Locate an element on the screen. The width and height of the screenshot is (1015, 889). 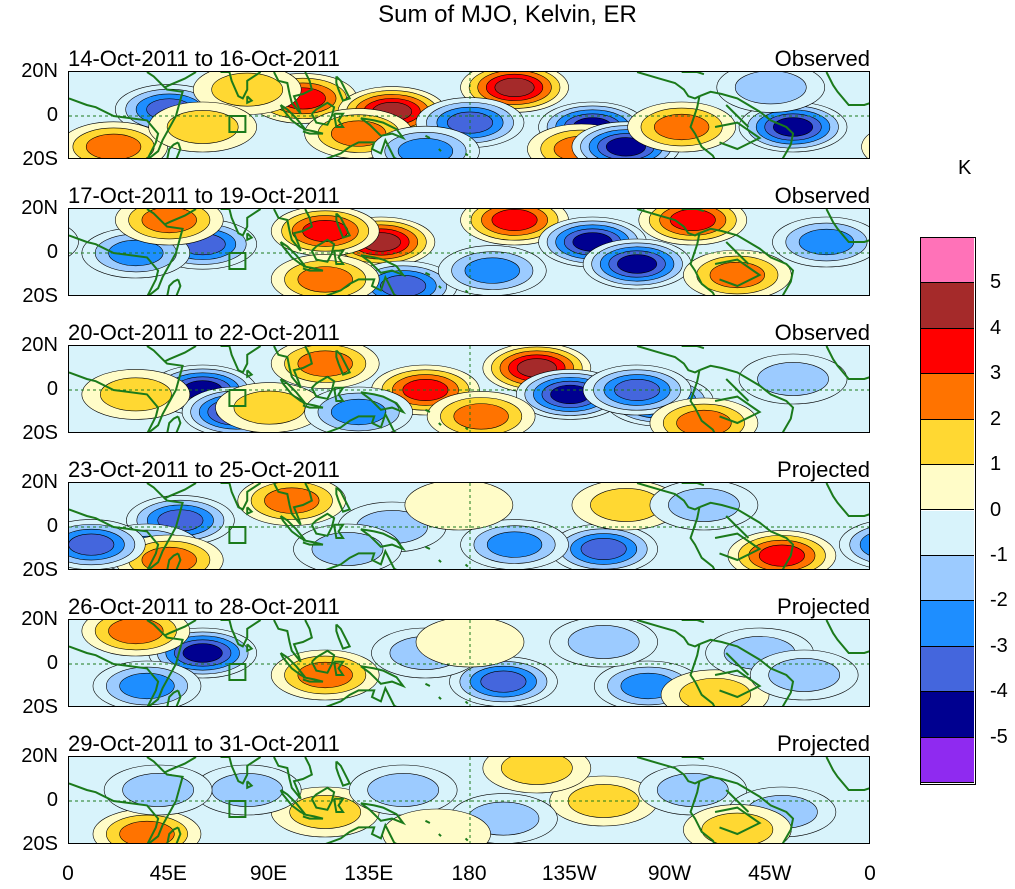
colorbar-tick-label: 2 is located at coordinates (996, 418).